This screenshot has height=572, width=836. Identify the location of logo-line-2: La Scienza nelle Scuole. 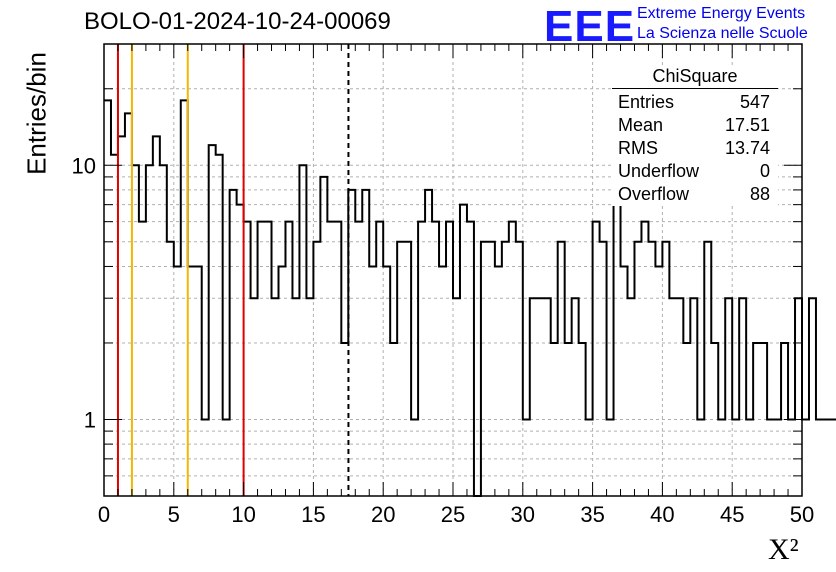
(722, 33).